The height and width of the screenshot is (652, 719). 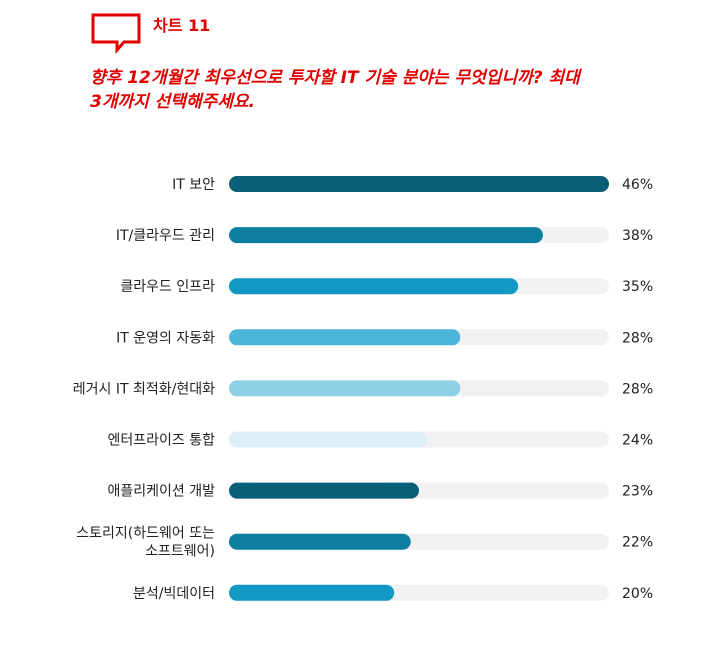 I want to click on category-label: 소프트웨어), so click(x=180, y=552).